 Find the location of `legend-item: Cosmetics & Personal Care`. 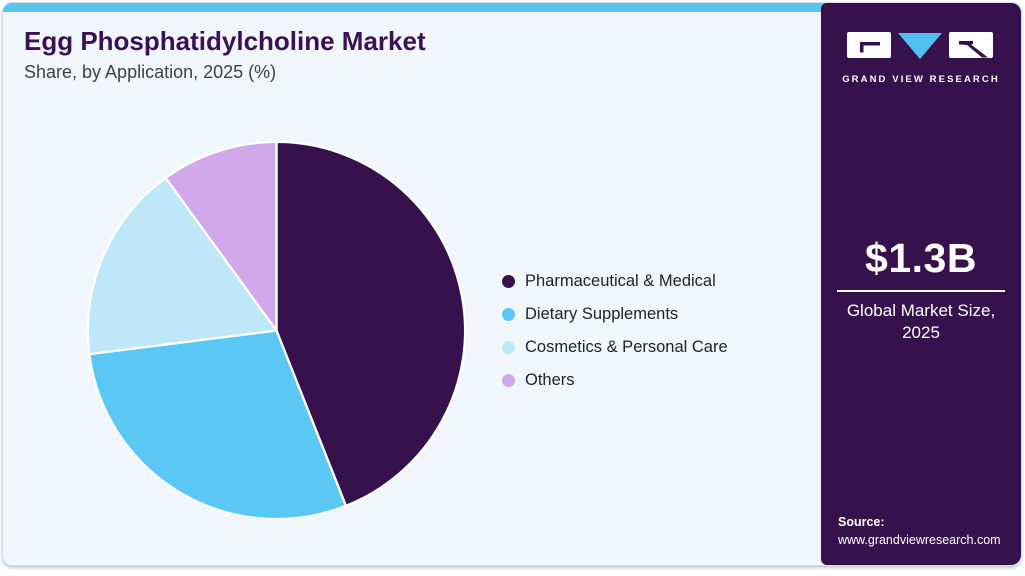

legend-item: Cosmetics & Personal Care is located at coordinates (615, 347).